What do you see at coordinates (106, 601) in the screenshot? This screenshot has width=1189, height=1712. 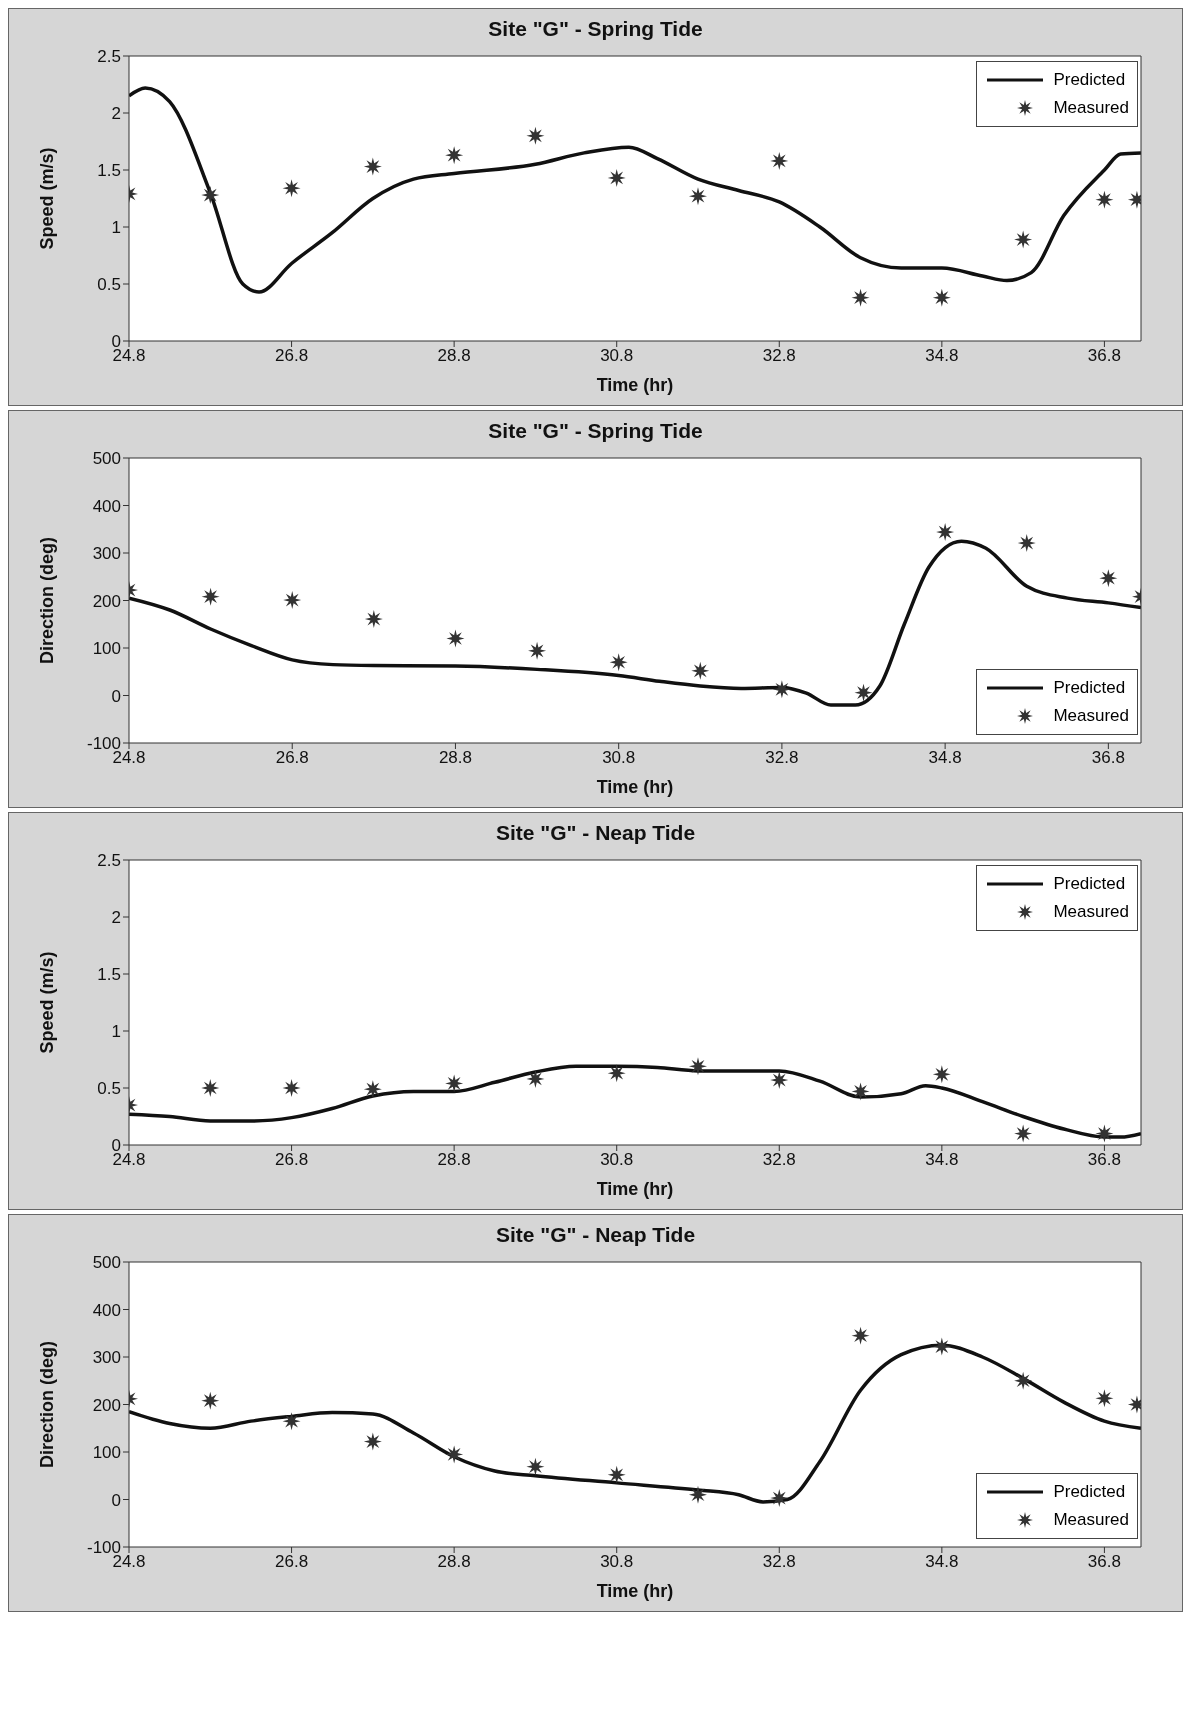 I see `y-tick-label: 200` at bounding box center [106, 601].